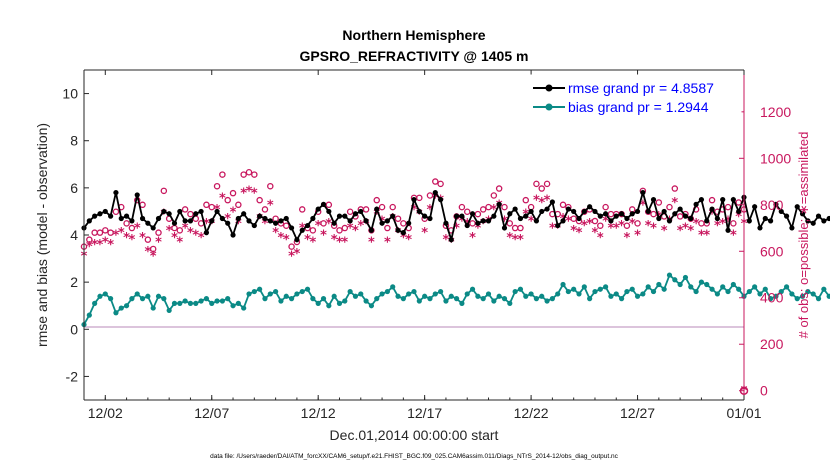  I want to click on x-tick-label: 01/01, so click(743, 413).